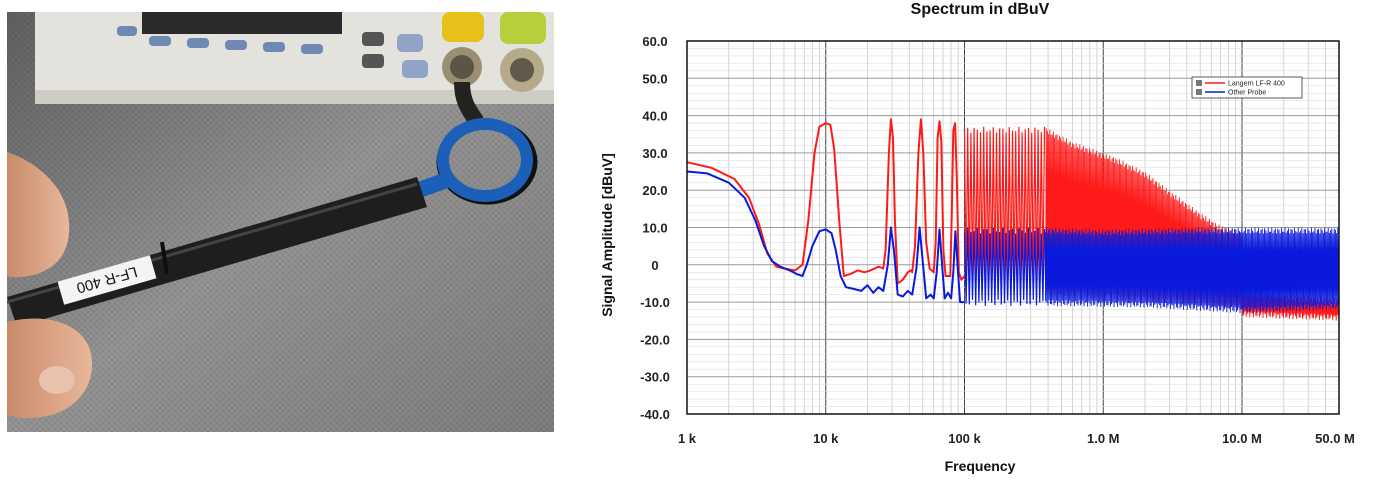  Describe the element at coordinates (1242, 438) in the screenshot. I see `x-tick-label: 10.0 M` at that location.